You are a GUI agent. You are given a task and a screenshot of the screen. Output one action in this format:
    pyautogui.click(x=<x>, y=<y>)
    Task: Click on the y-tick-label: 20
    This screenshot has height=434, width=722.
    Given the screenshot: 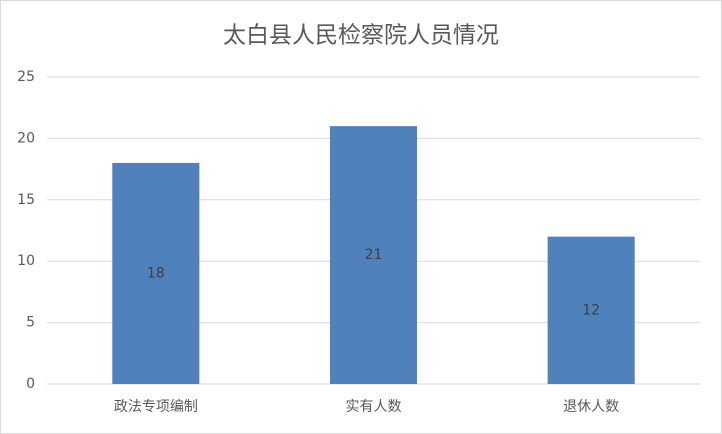 What is the action you would take?
    pyautogui.click(x=26, y=138)
    